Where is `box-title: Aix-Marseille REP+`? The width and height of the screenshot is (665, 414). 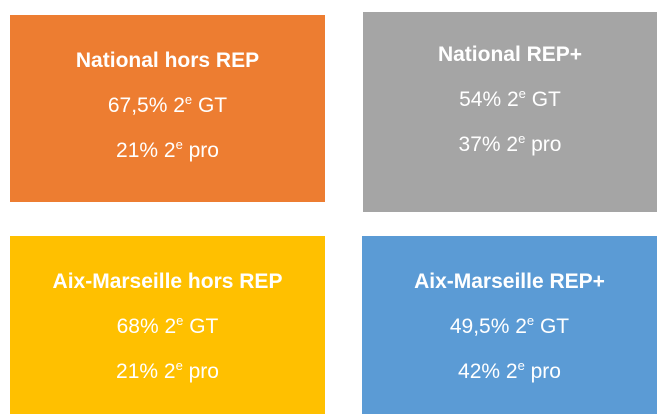 box-title: Aix-Marseille REP+ is located at coordinates (509, 281).